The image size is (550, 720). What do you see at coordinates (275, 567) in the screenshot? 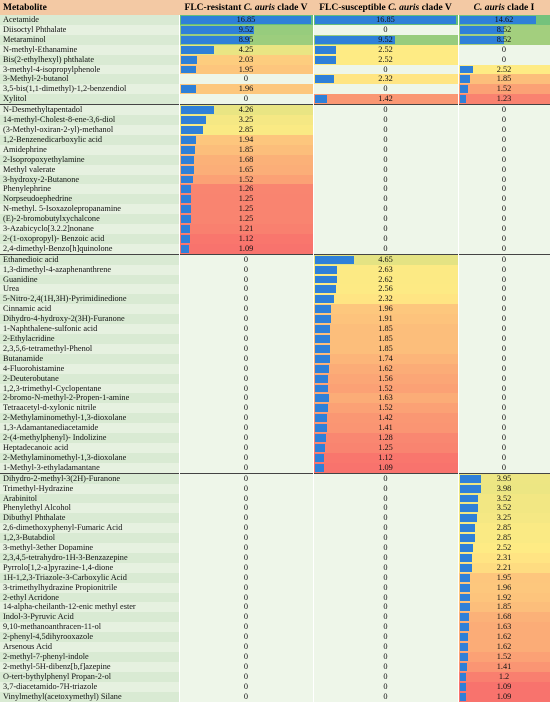
I see `table-row: Pyrrolo[1,2-a]pyrazine-1,4-dione 0 0 2.21` at bounding box center [275, 567].